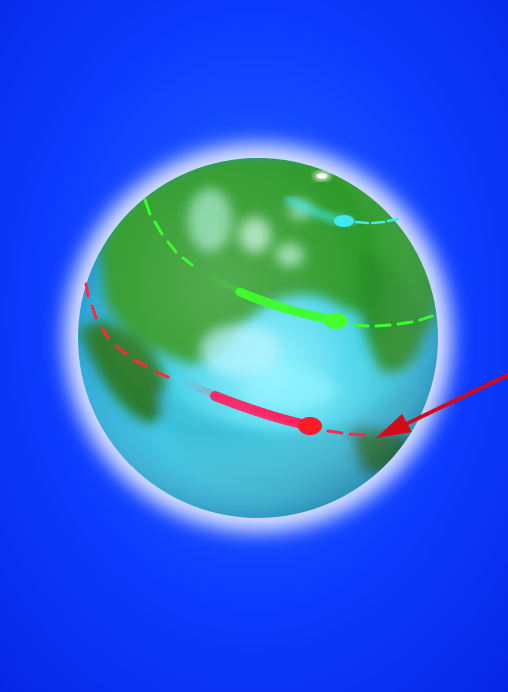 The height and width of the screenshot is (692, 508). I want to click on green-orbit-trail, so click(288, 263).